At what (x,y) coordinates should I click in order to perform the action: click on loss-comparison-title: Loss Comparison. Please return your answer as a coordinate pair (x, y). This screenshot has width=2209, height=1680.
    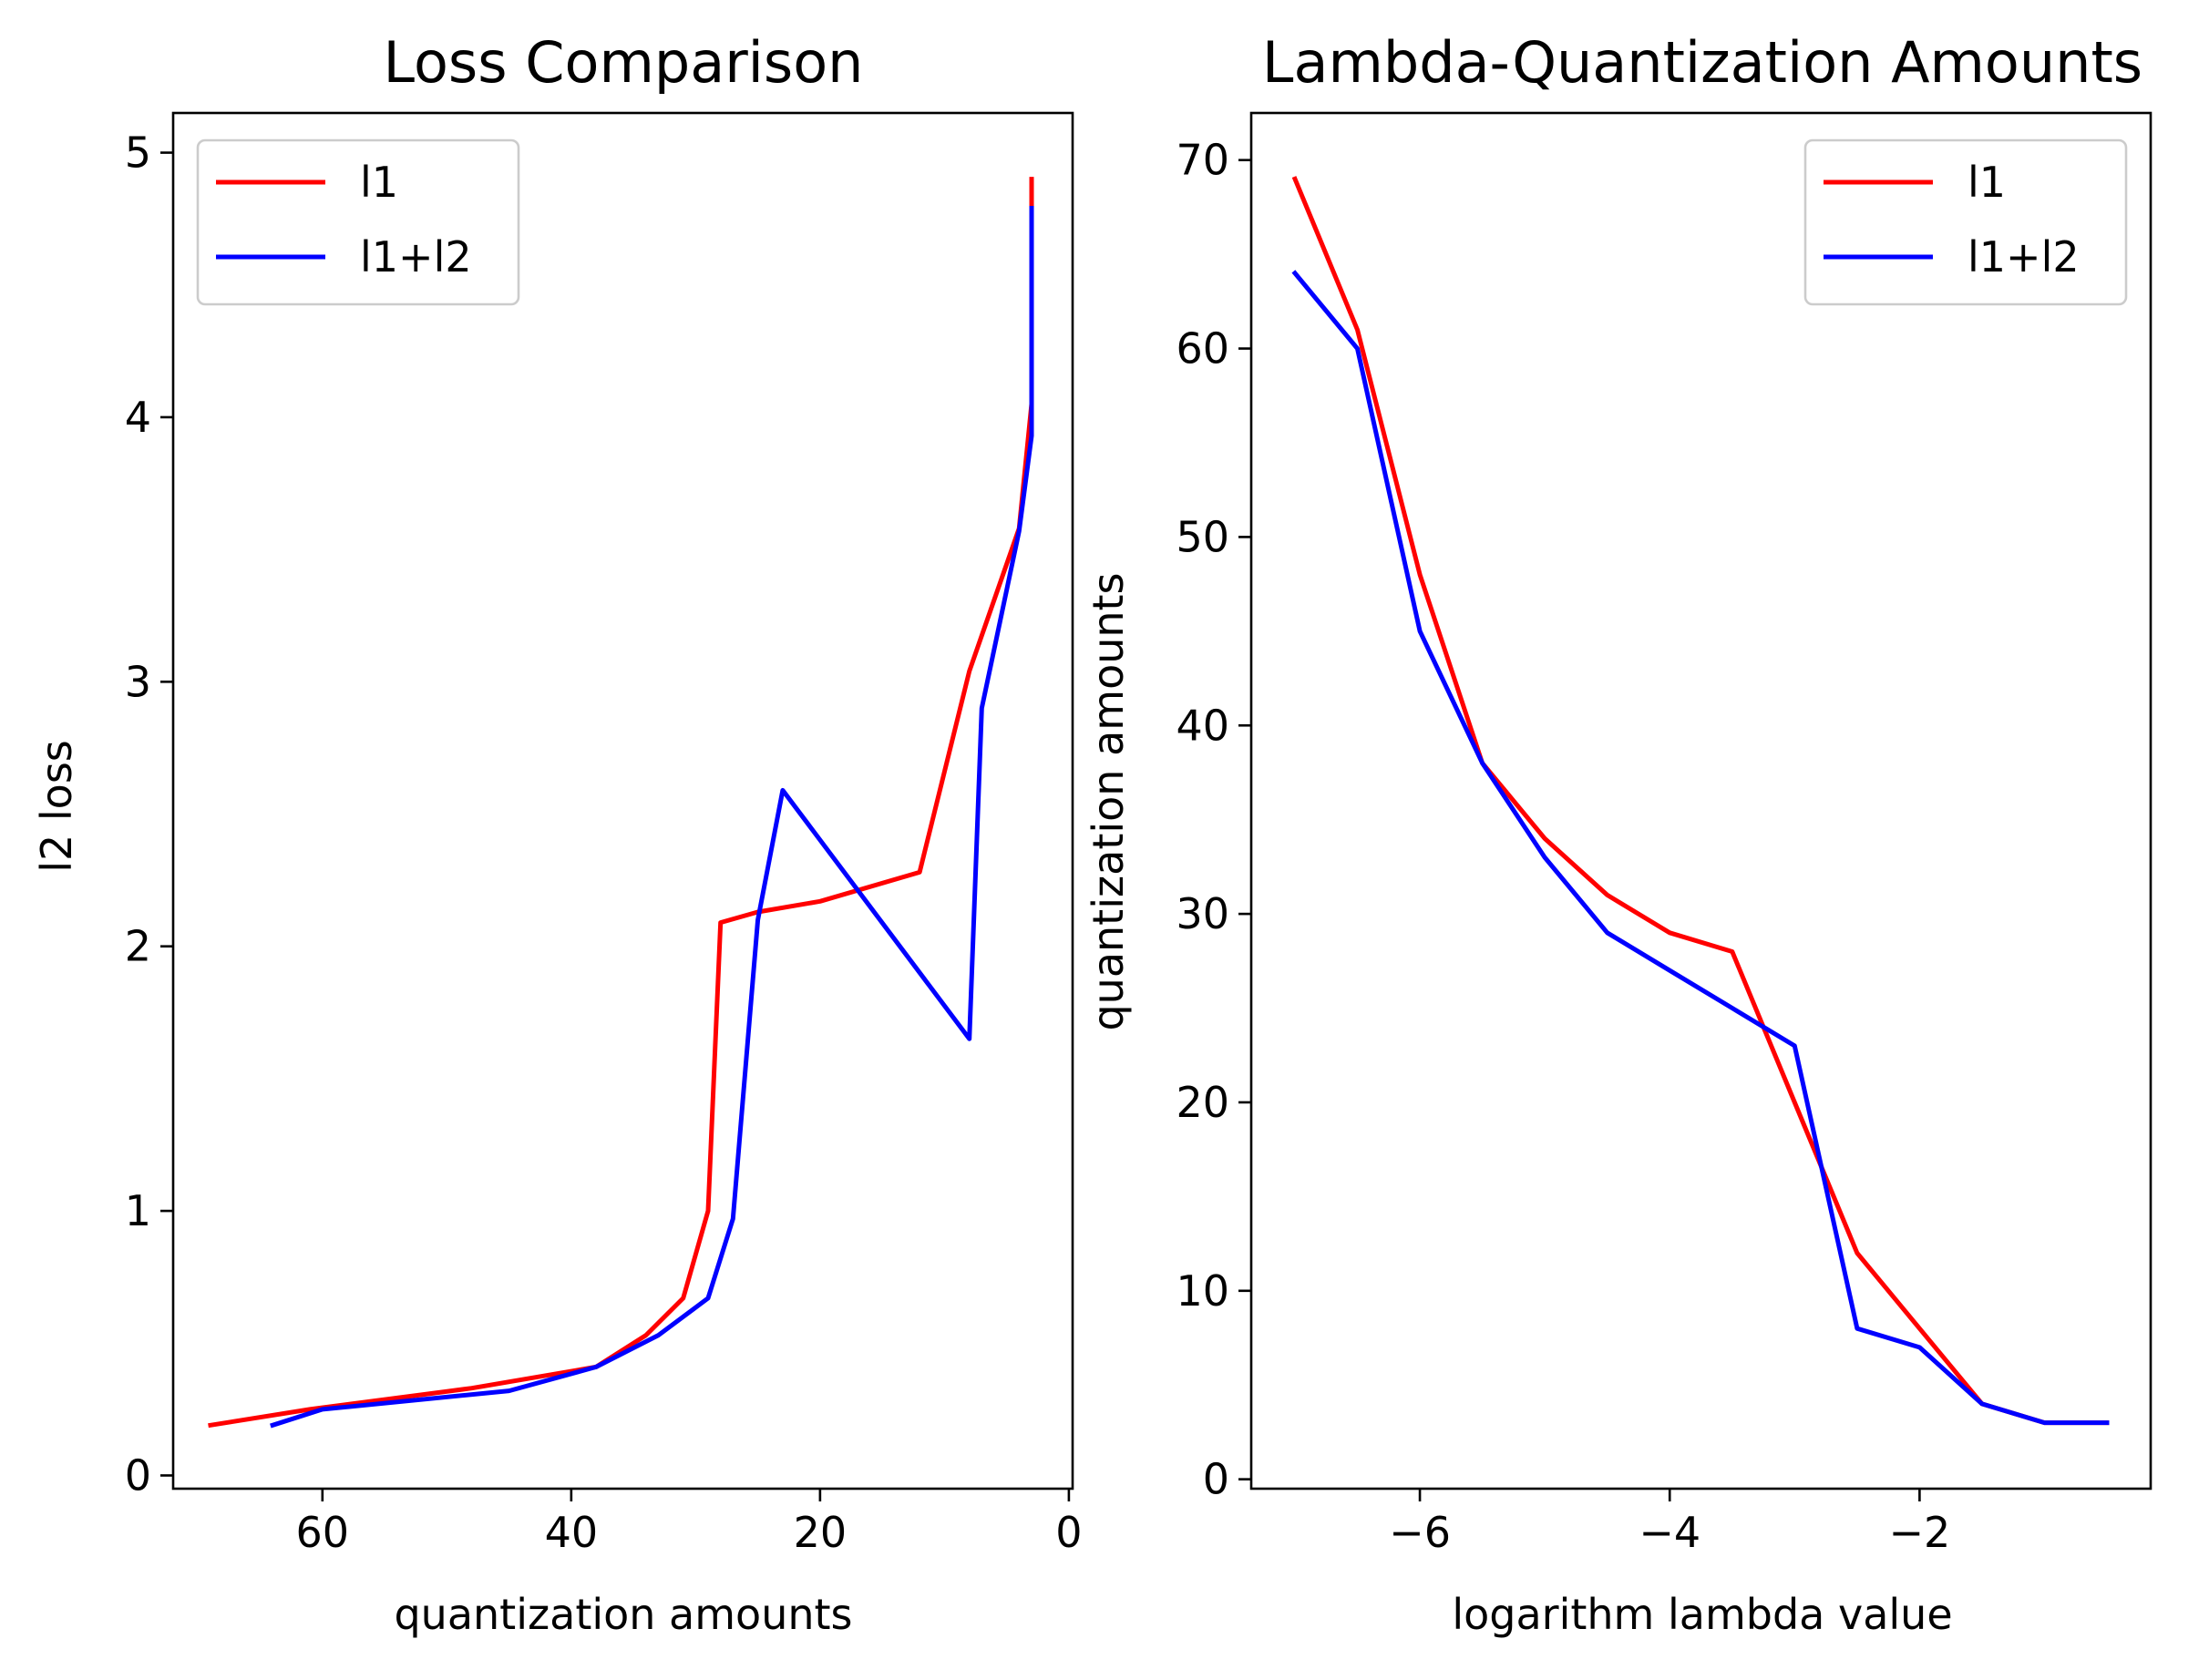
    Looking at the image, I should click on (624, 63).